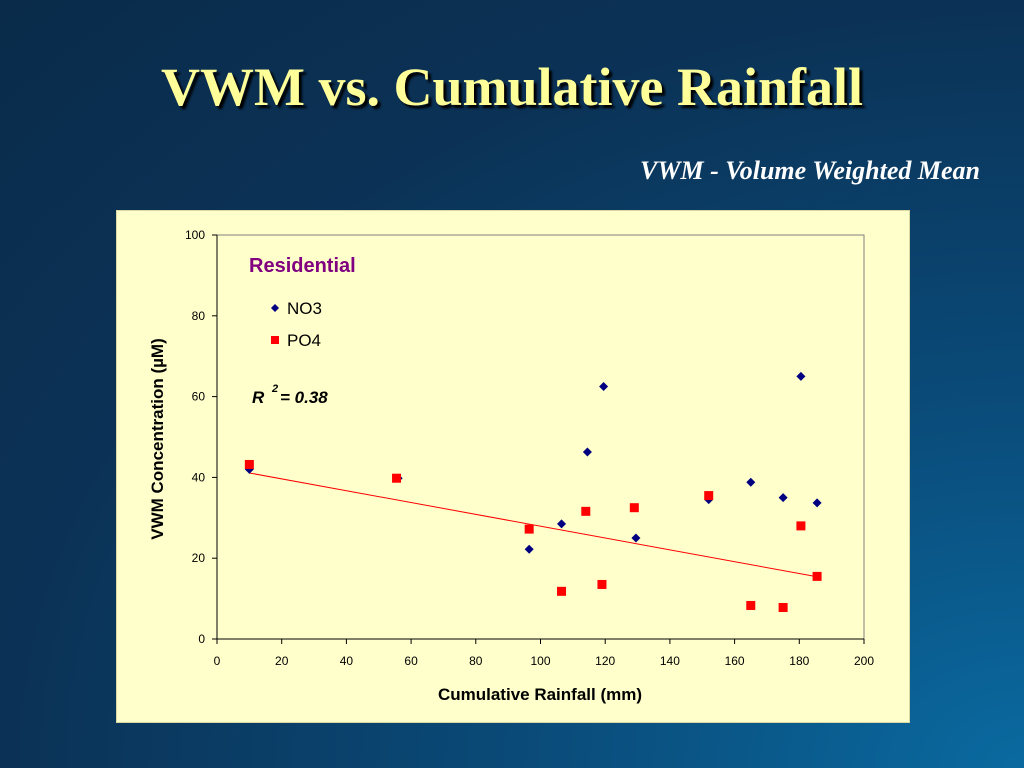  Describe the element at coordinates (540, 694) in the screenshot. I see `x-axis-label: Cumulative Rainfall (mm)` at that location.